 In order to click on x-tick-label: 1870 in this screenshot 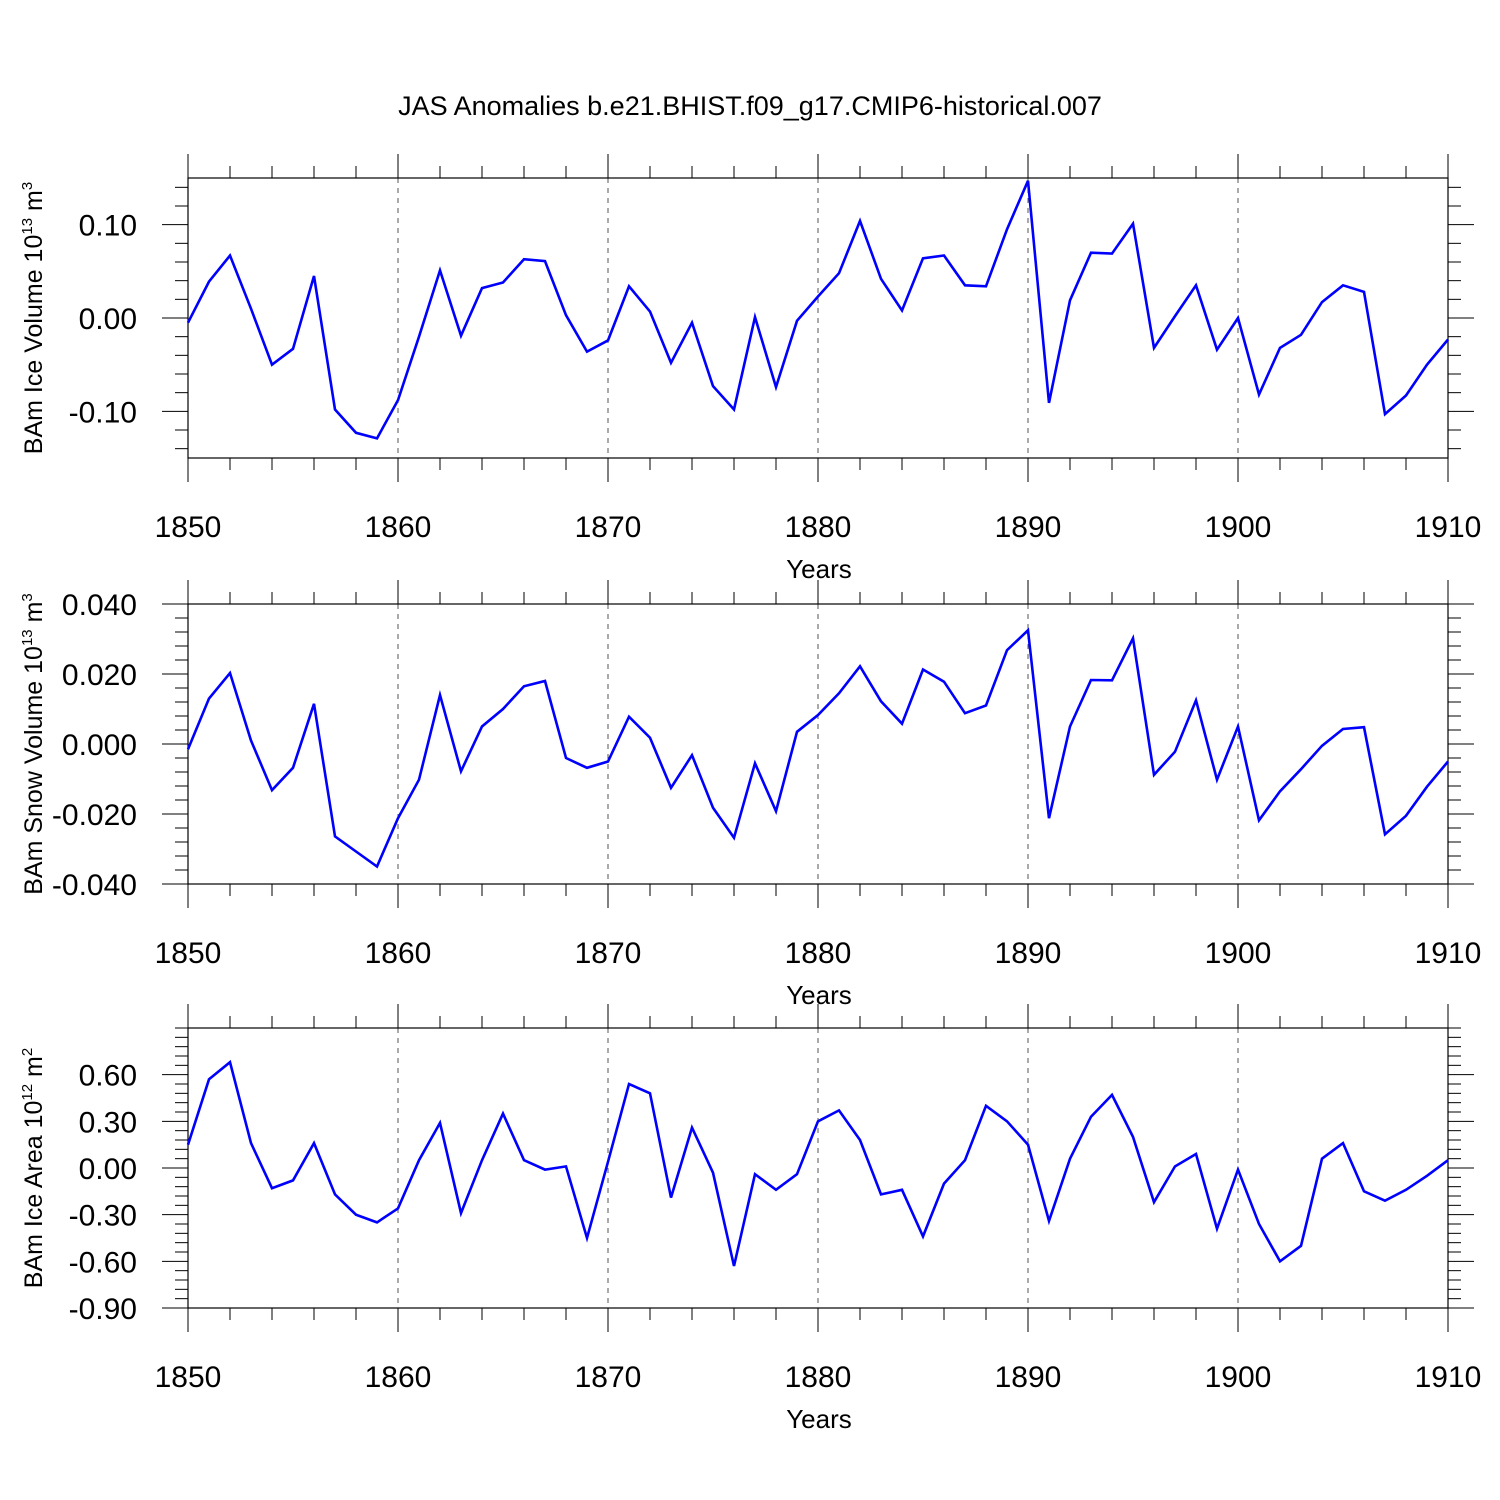, I will do `click(608, 527)`.